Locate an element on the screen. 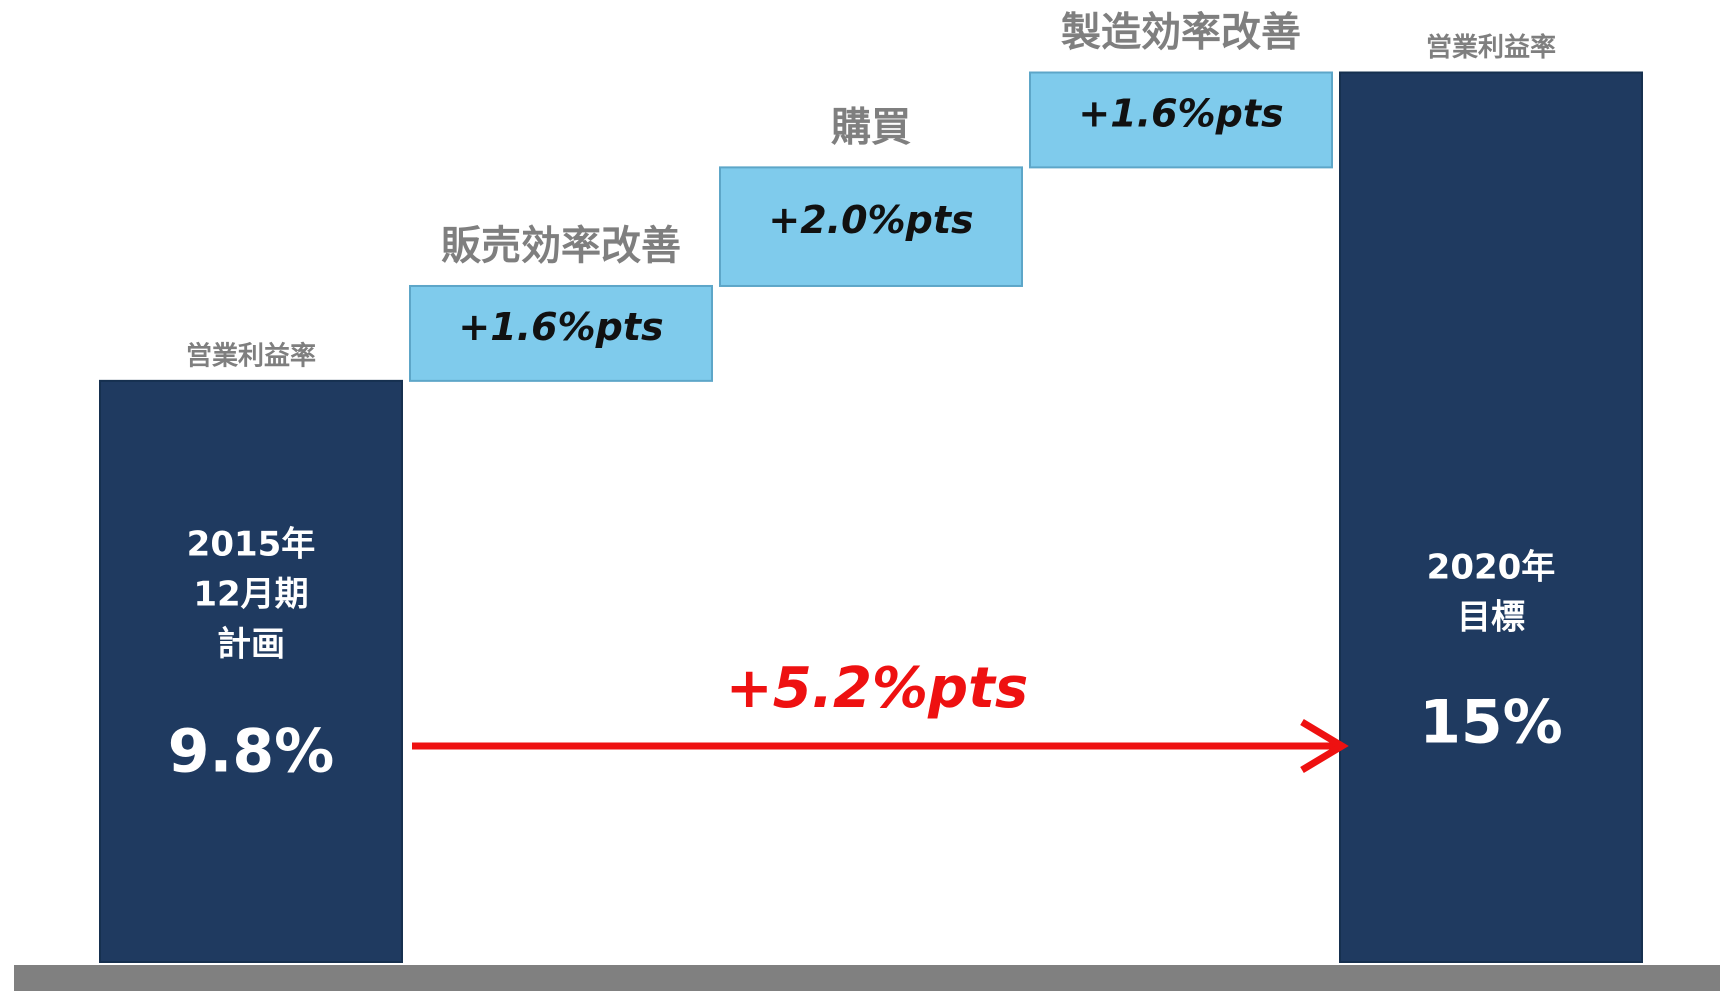 The width and height of the screenshot is (1720, 991). category-label: 製造効率改善 is located at coordinates (1181, 33).